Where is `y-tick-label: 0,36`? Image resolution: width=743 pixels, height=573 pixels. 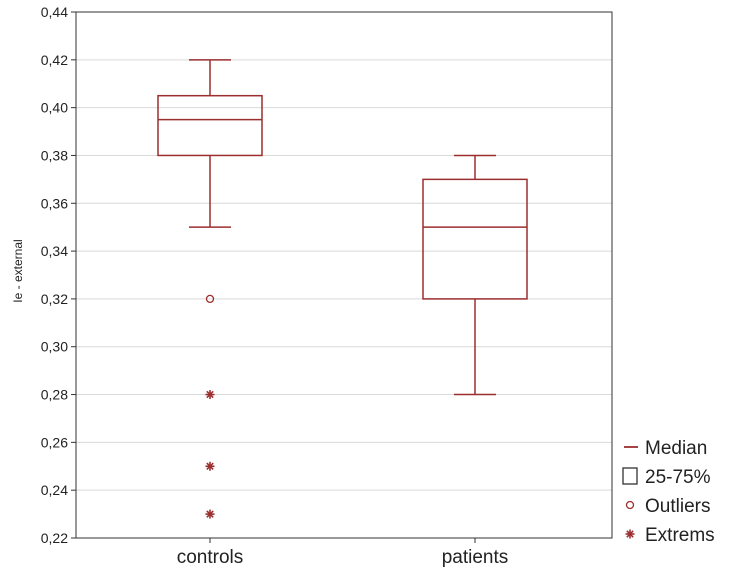 y-tick-label: 0,36 is located at coordinates (54, 203).